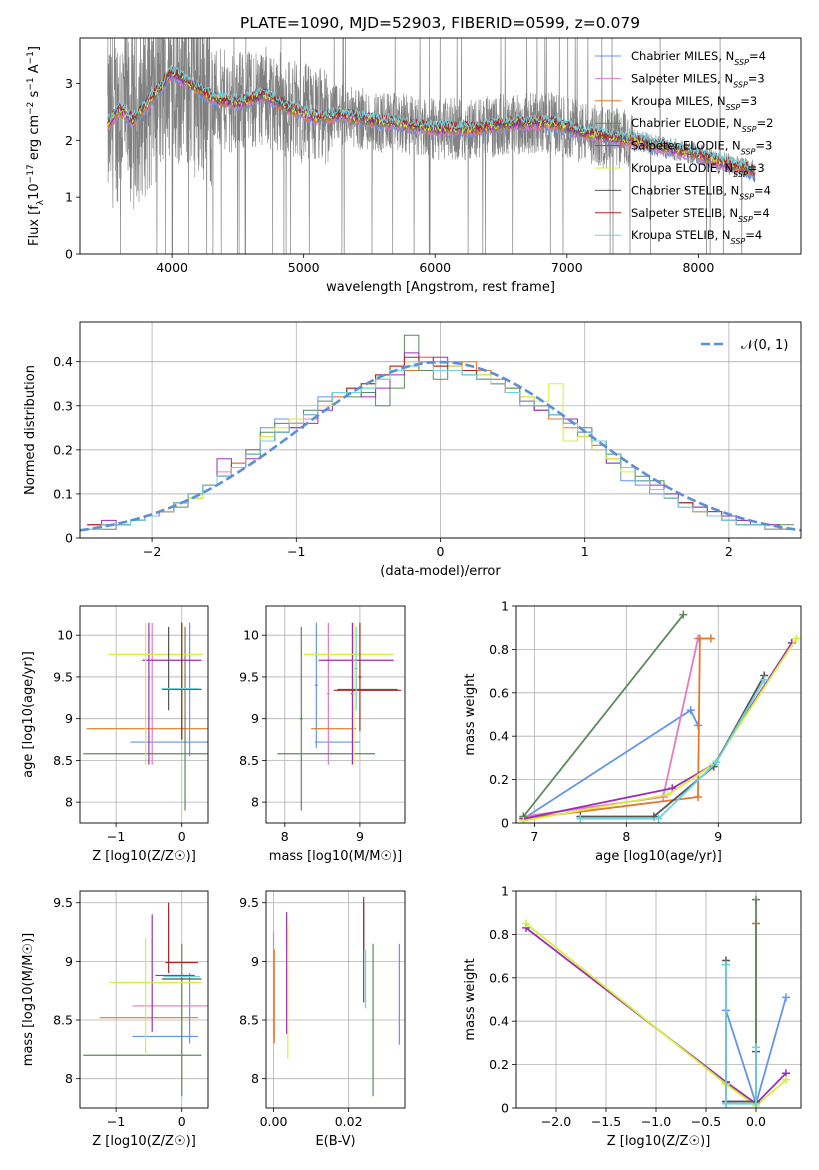  Describe the element at coordinates (698, 267) in the screenshot. I see `x-tick-label: 8000` at that location.